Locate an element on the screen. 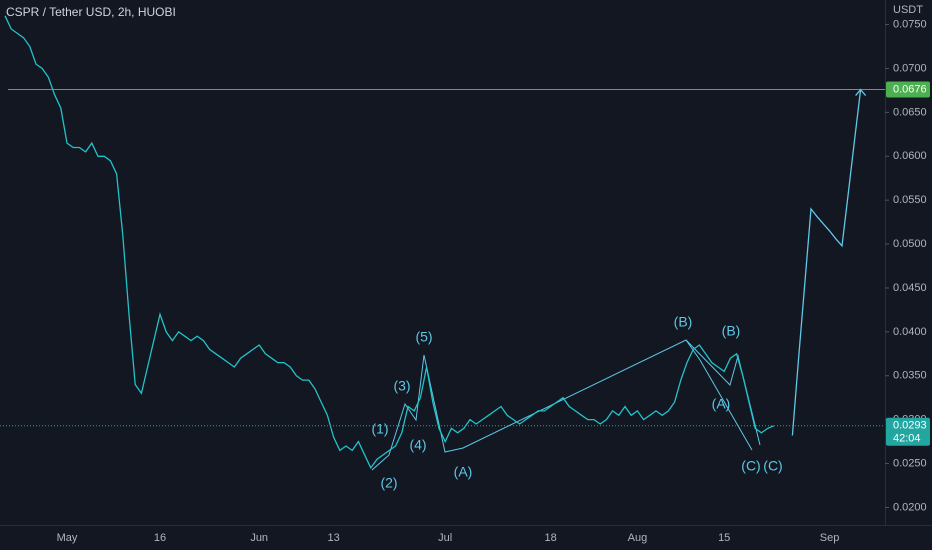  projection-line is located at coordinates (826, 262).